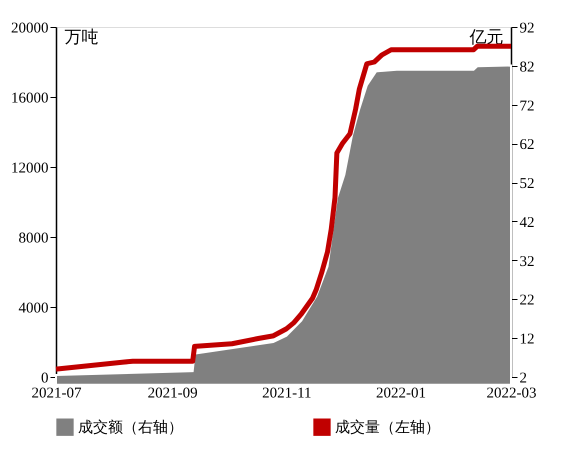 This screenshot has width=578, height=468. Describe the element at coordinates (527, 145) in the screenshot. I see `y2-tick-label: 62` at that location.